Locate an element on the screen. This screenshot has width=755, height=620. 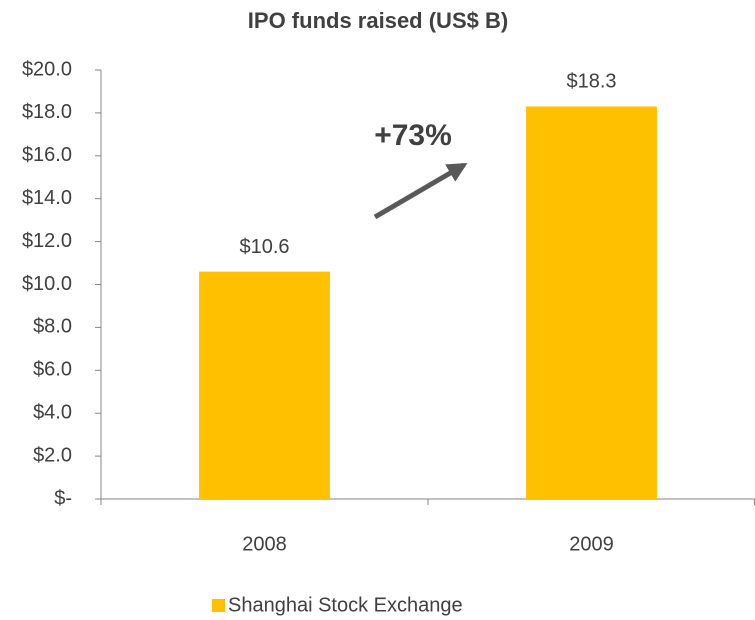
y-tick-label: $14.0 is located at coordinates (47, 198).